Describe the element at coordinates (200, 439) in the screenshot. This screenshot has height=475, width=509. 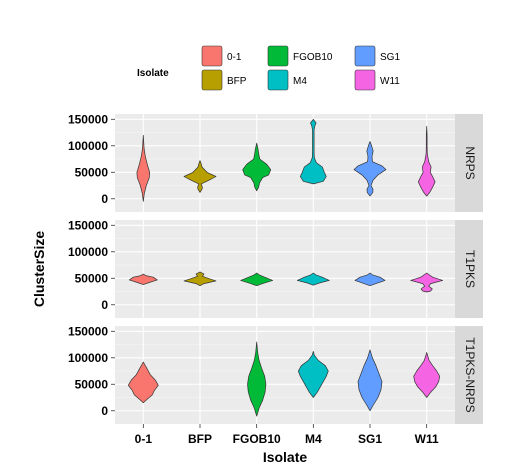
I see `x-tick-label: BFP` at that location.